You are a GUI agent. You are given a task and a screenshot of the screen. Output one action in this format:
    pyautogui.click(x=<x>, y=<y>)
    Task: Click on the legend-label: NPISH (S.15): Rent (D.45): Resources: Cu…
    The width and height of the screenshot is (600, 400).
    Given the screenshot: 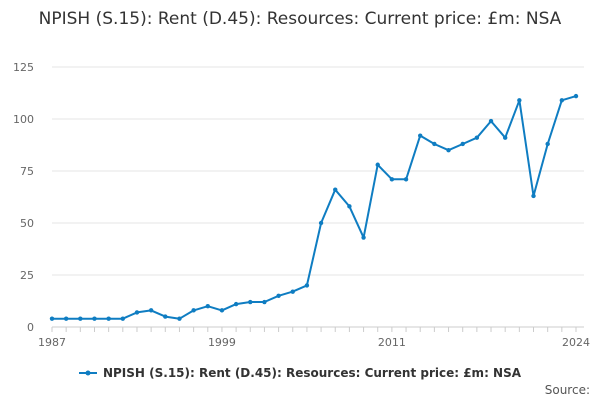 What is the action you would take?
    pyautogui.click(x=312, y=373)
    